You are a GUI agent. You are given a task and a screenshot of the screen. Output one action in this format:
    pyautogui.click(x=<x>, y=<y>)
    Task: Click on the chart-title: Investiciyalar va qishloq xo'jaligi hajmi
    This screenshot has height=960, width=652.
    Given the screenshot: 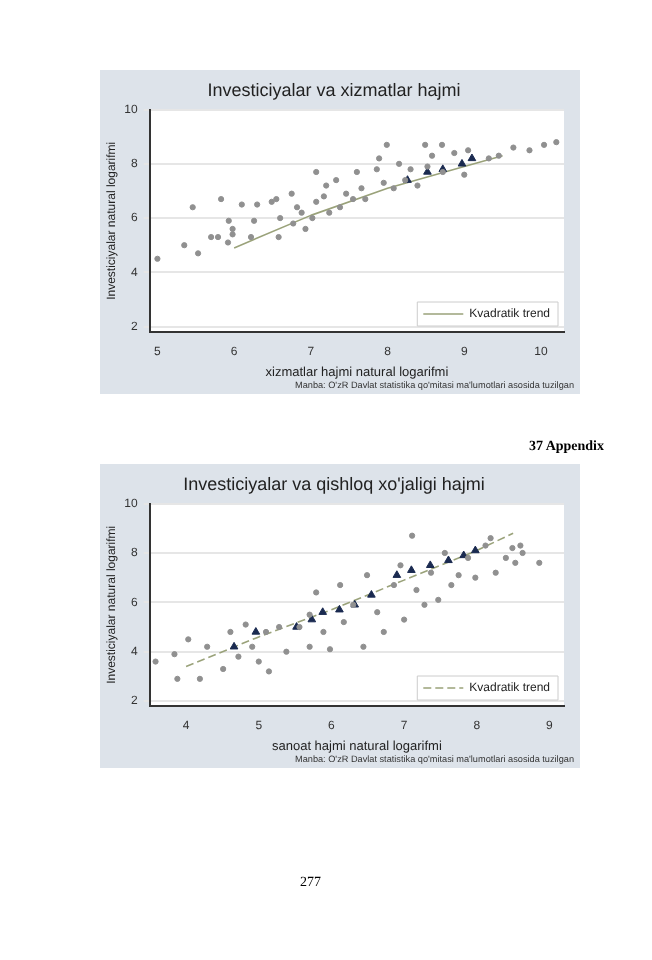 What is the action you would take?
    pyautogui.click(x=334, y=483)
    